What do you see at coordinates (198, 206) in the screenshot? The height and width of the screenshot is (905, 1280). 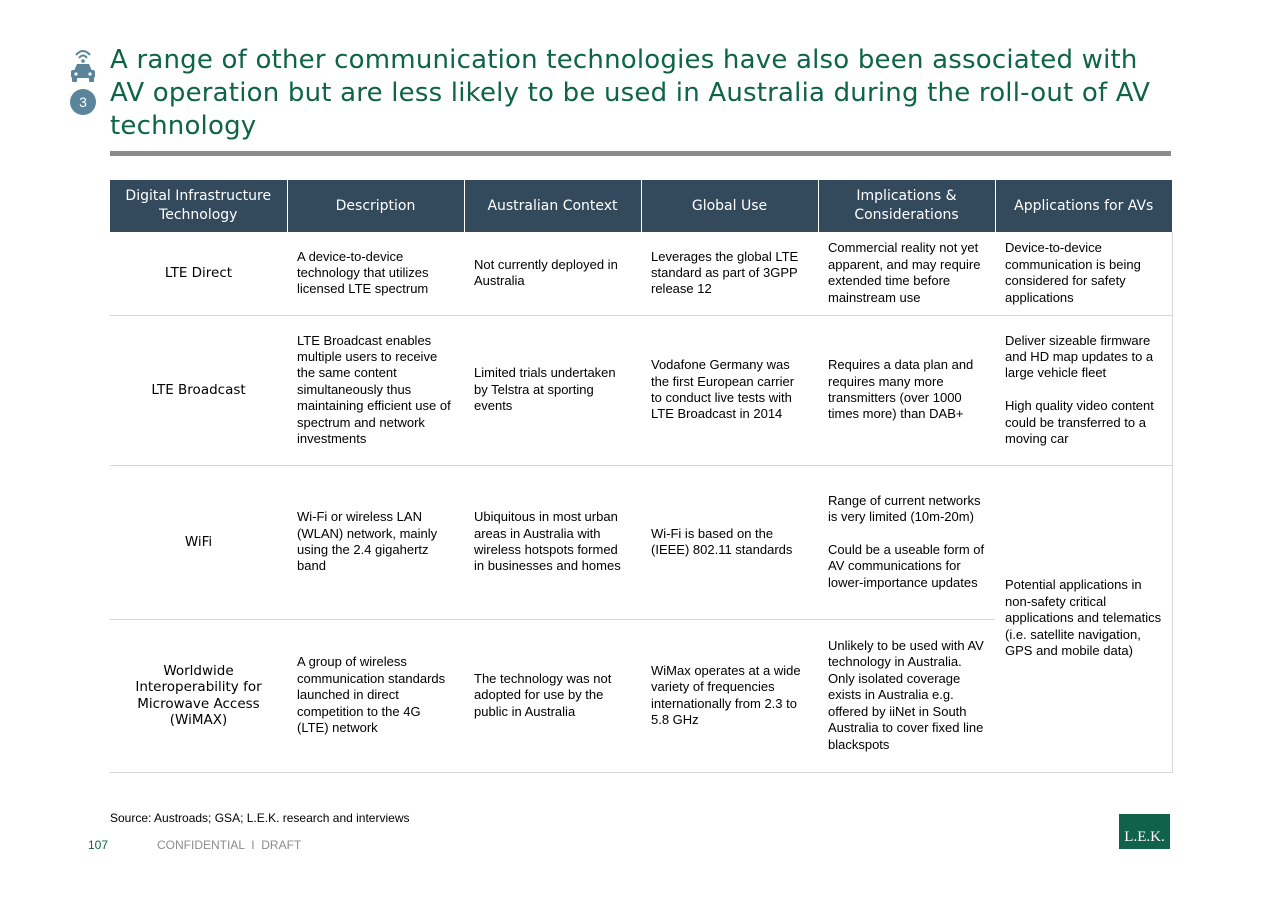 I see `column-header-technology: Digital Infrastructure Technology` at bounding box center [198, 206].